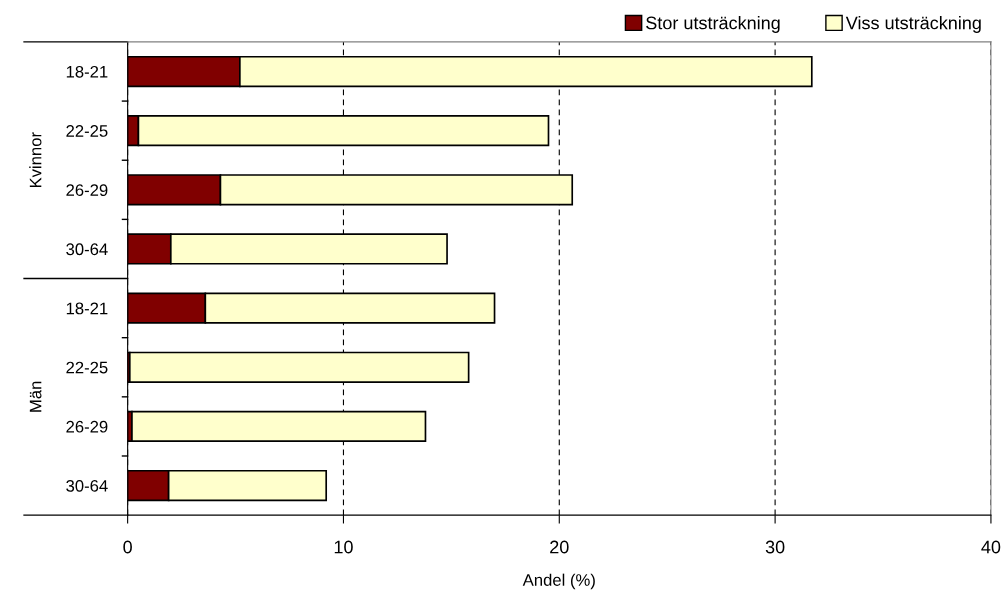 The image size is (1005, 599). What do you see at coordinates (35, 160) in the screenshot?
I see `text: Kvinnor` at bounding box center [35, 160].